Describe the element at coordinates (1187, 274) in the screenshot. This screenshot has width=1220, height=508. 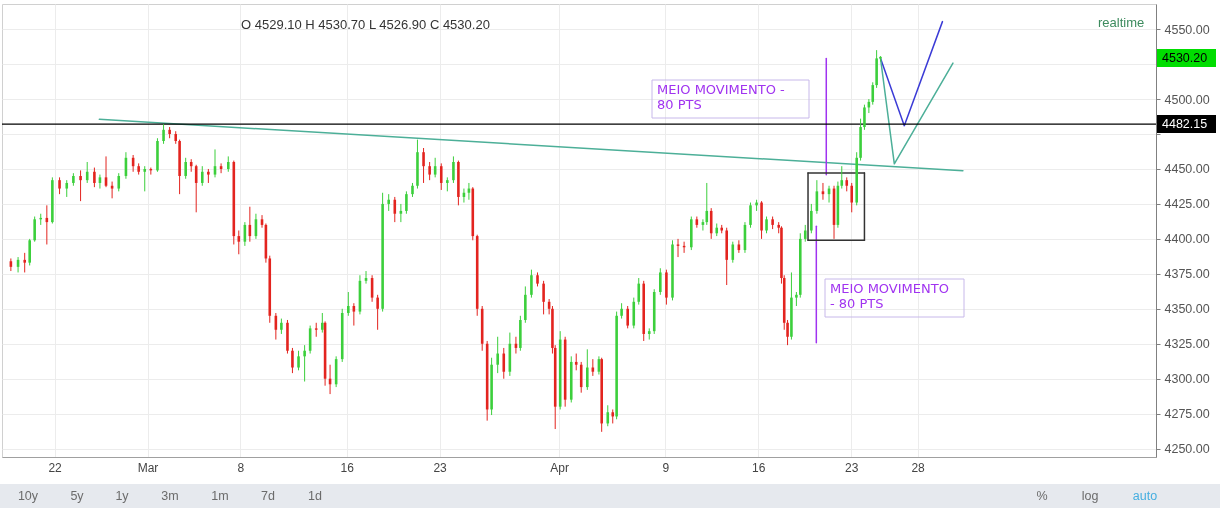
I see `y-tick-label: 4375.00` at that location.